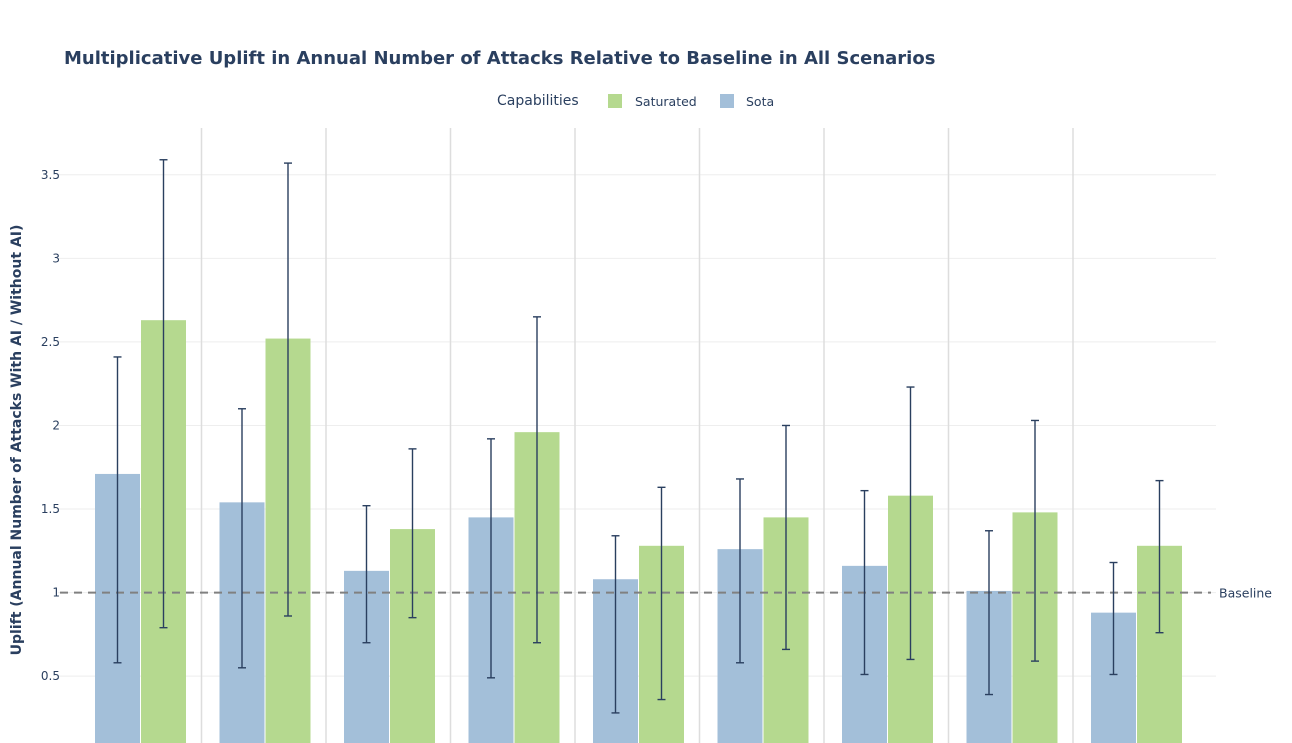 The width and height of the screenshot is (1292, 743). Describe the element at coordinates (727, 101) in the screenshot. I see `legend-swatch-sota` at that location.